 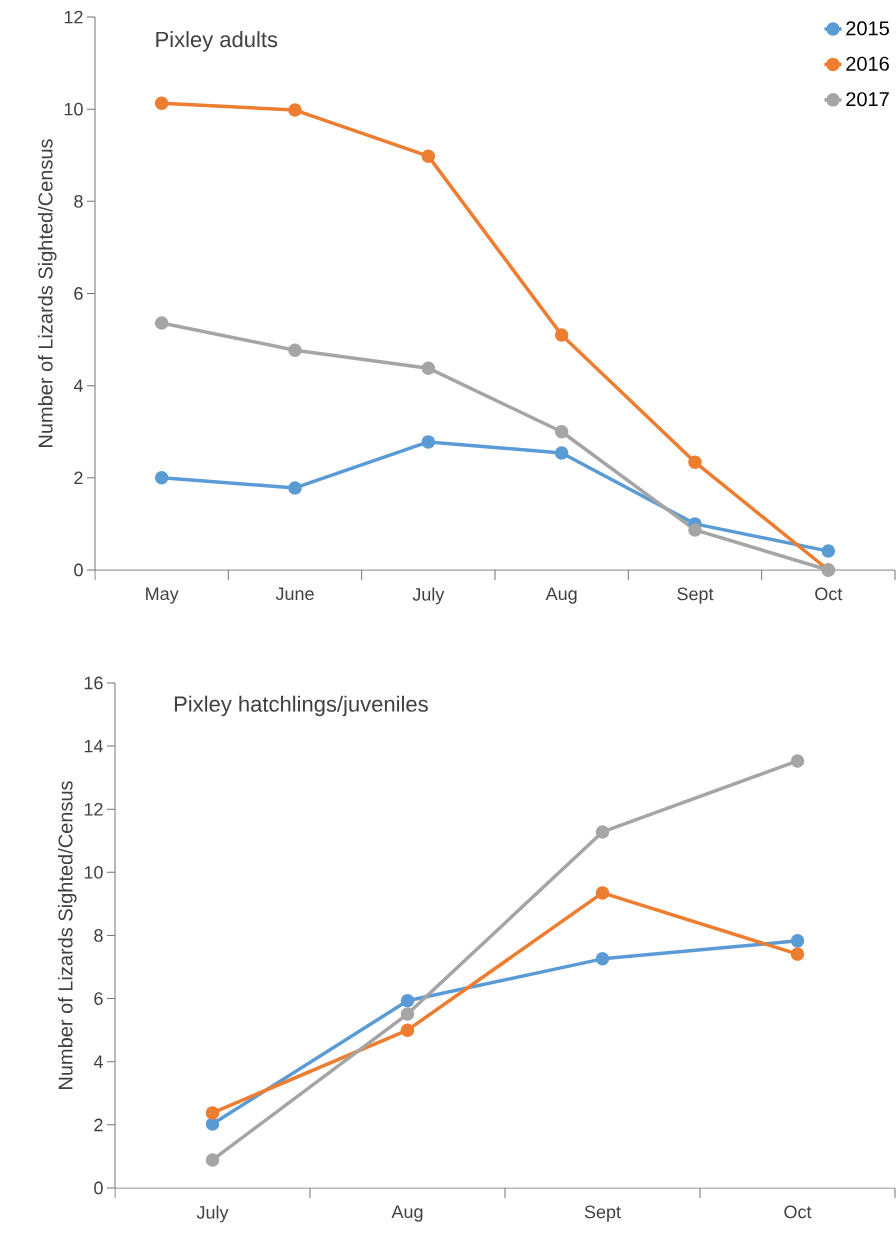 What do you see at coordinates (867, 99) in the screenshot?
I see `legend-label: 2017` at bounding box center [867, 99].